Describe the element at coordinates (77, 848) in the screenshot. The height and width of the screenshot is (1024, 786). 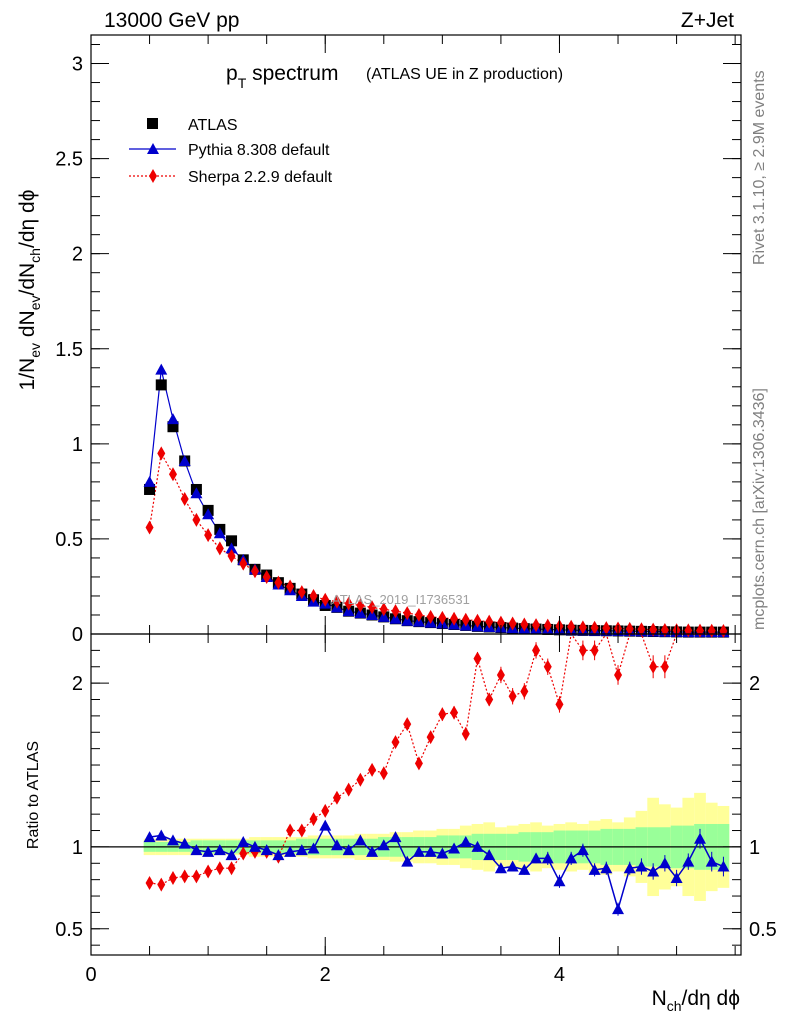
I see `ratio-tick-label: 1` at that location.